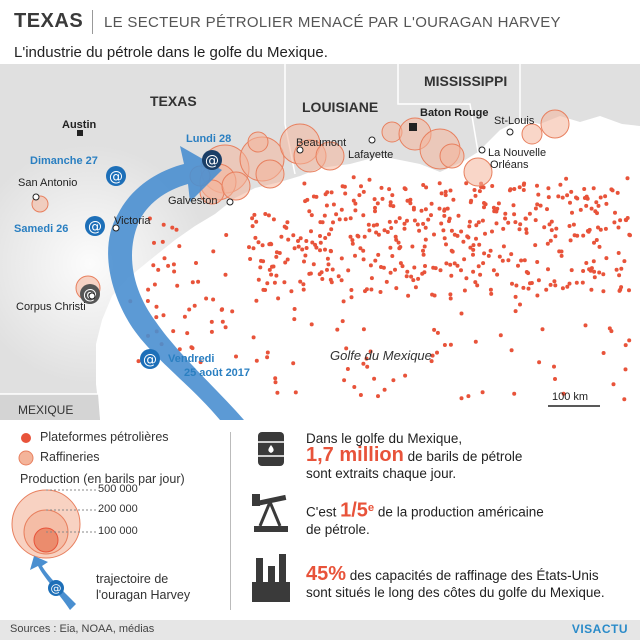 This screenshot has width=640, height=640. What do you see at coordinates (321, 143) in the screenshot?
I see `city-label-beaumont: Beaumont` at bounding box center [321, 143].